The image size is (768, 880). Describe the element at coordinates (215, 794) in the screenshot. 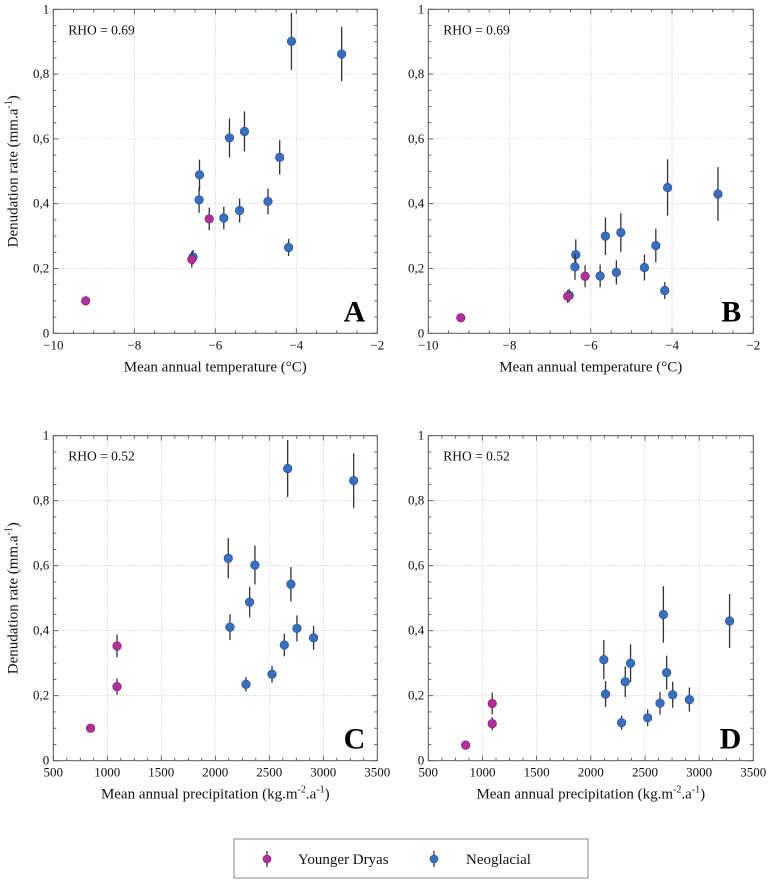

I see `x-axis-label: Mean annual precipitation (kg.m-2.a-1)` at that location.